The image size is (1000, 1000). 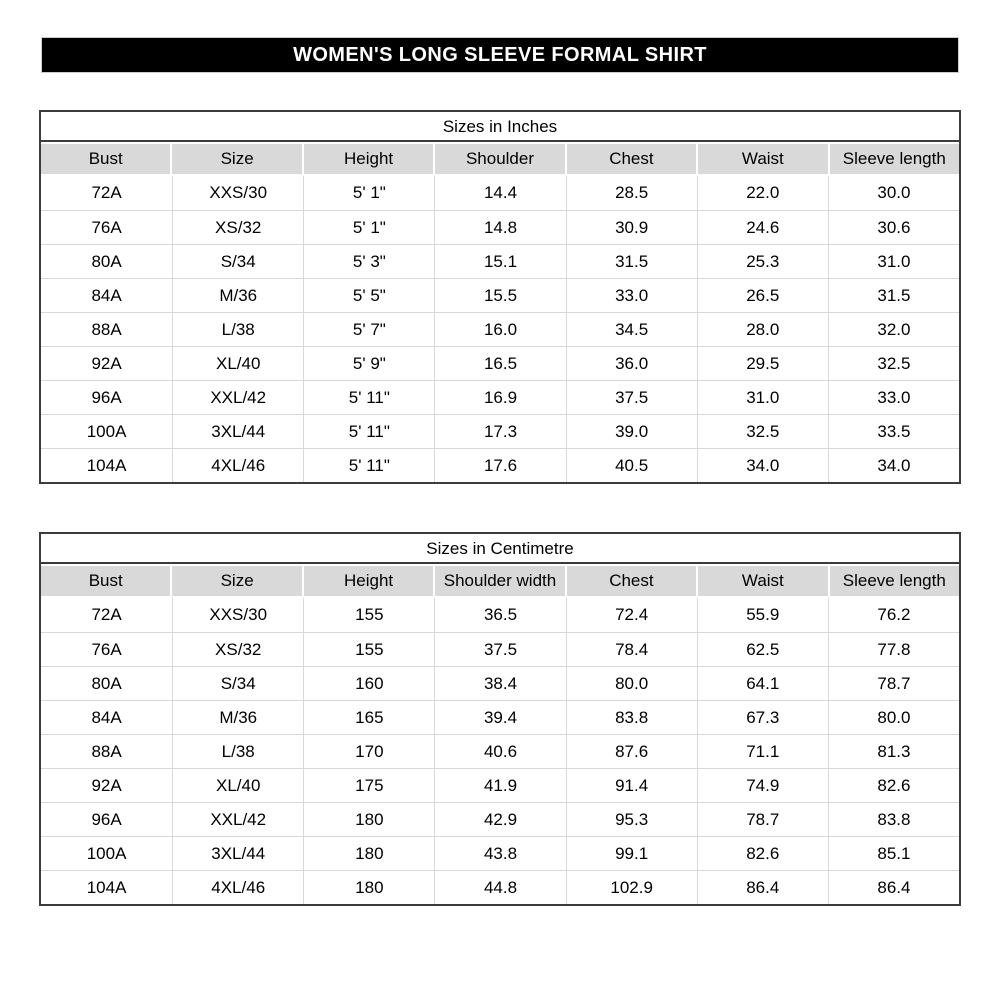 I want to click on table-row: 76A XS/32 5' 1" 14.8 30.9 24.6 30.6, so click(x=500, y=227).